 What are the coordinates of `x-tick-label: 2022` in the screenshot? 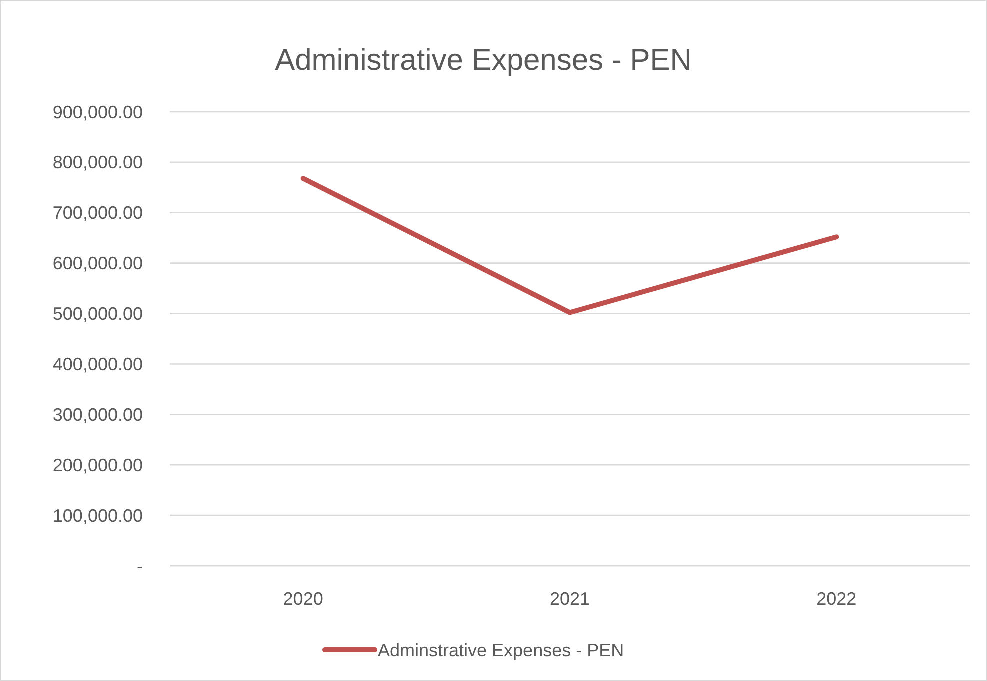 It's located at (836, 599).